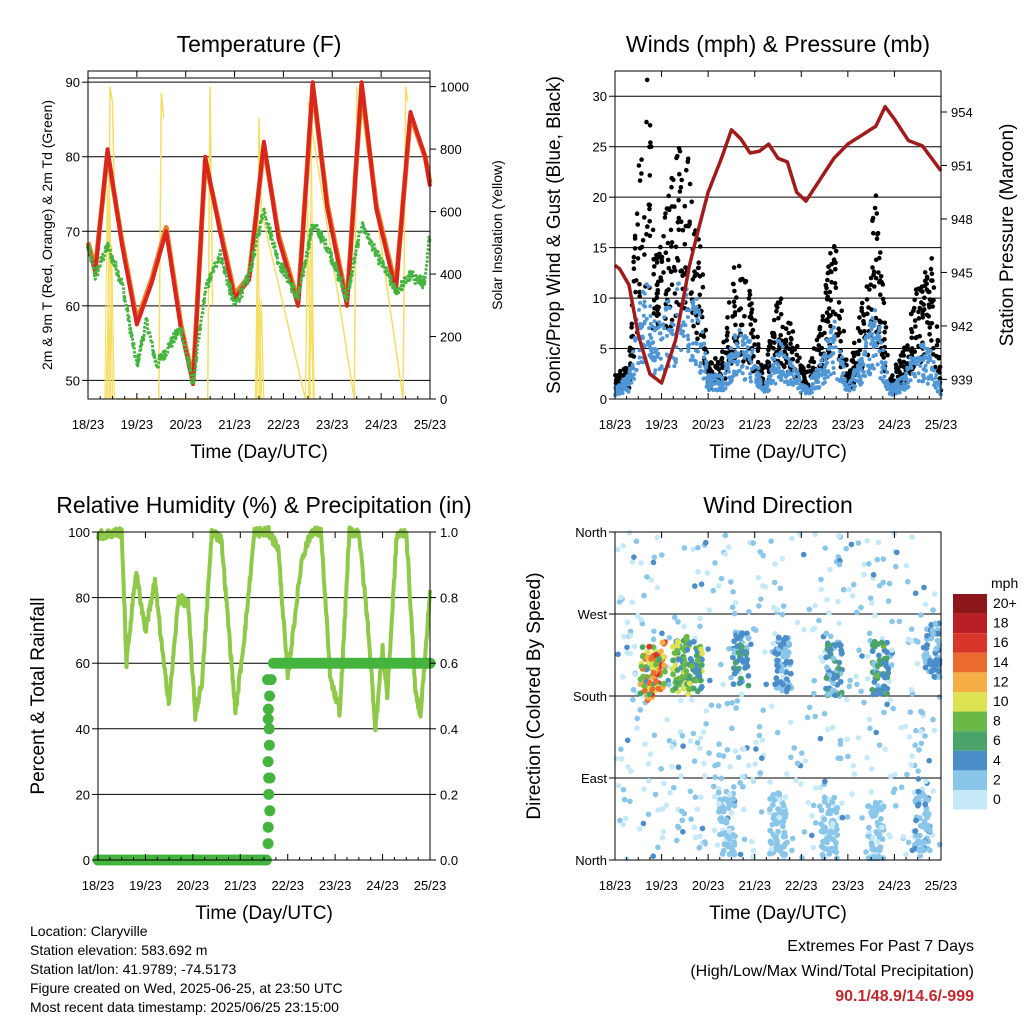 Image resolution: width=1024 pixels, height=1024 pixels. Describe the element at coordinates (449, 860) in the screenshot. I see `y-right-tick-label: 0.0` at that location.